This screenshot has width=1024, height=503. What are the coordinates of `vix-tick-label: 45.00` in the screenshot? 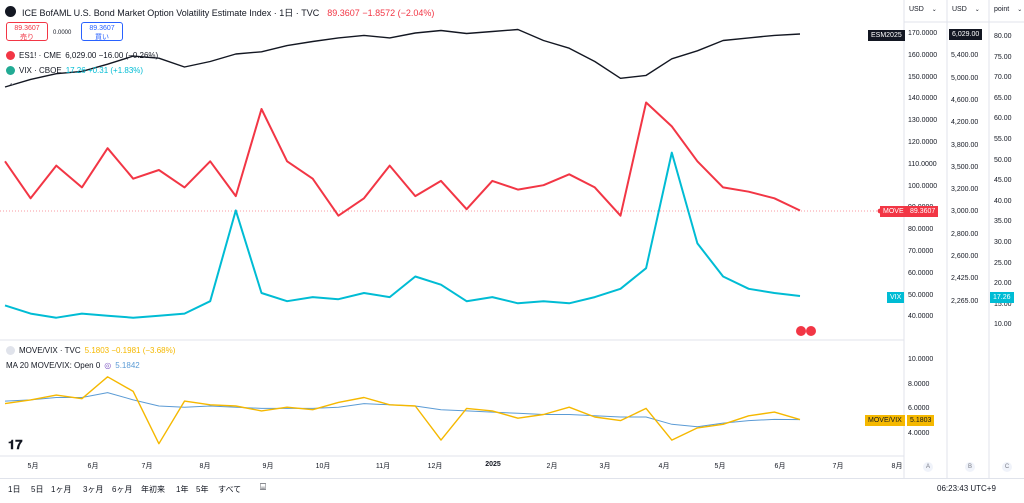 It's located at (1003, 181).